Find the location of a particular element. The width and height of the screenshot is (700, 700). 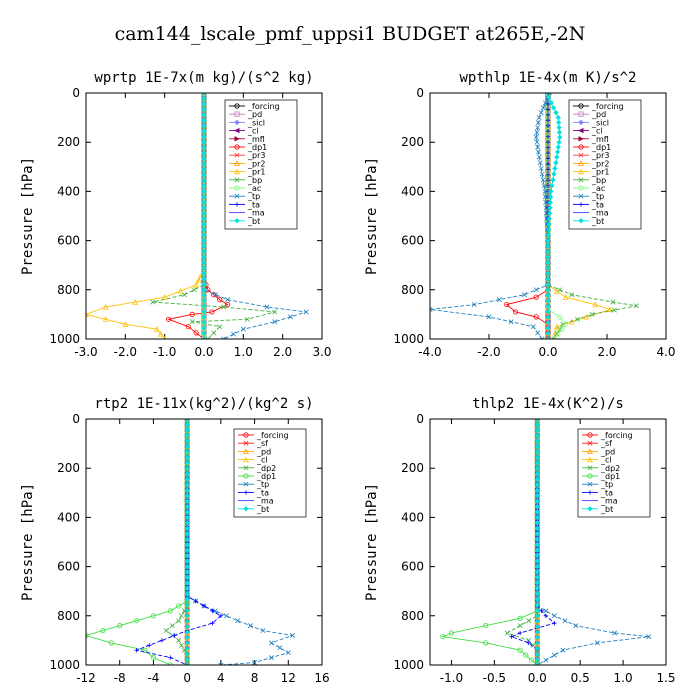

y-tick-label: 800 is located at coordinates (412, 290).